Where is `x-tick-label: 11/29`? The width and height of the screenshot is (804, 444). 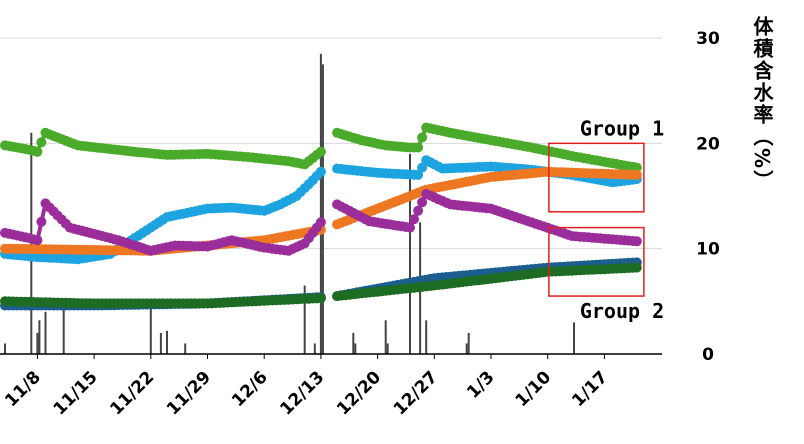 x-tick-label: 11/29 is located at coordinates (189, 393).